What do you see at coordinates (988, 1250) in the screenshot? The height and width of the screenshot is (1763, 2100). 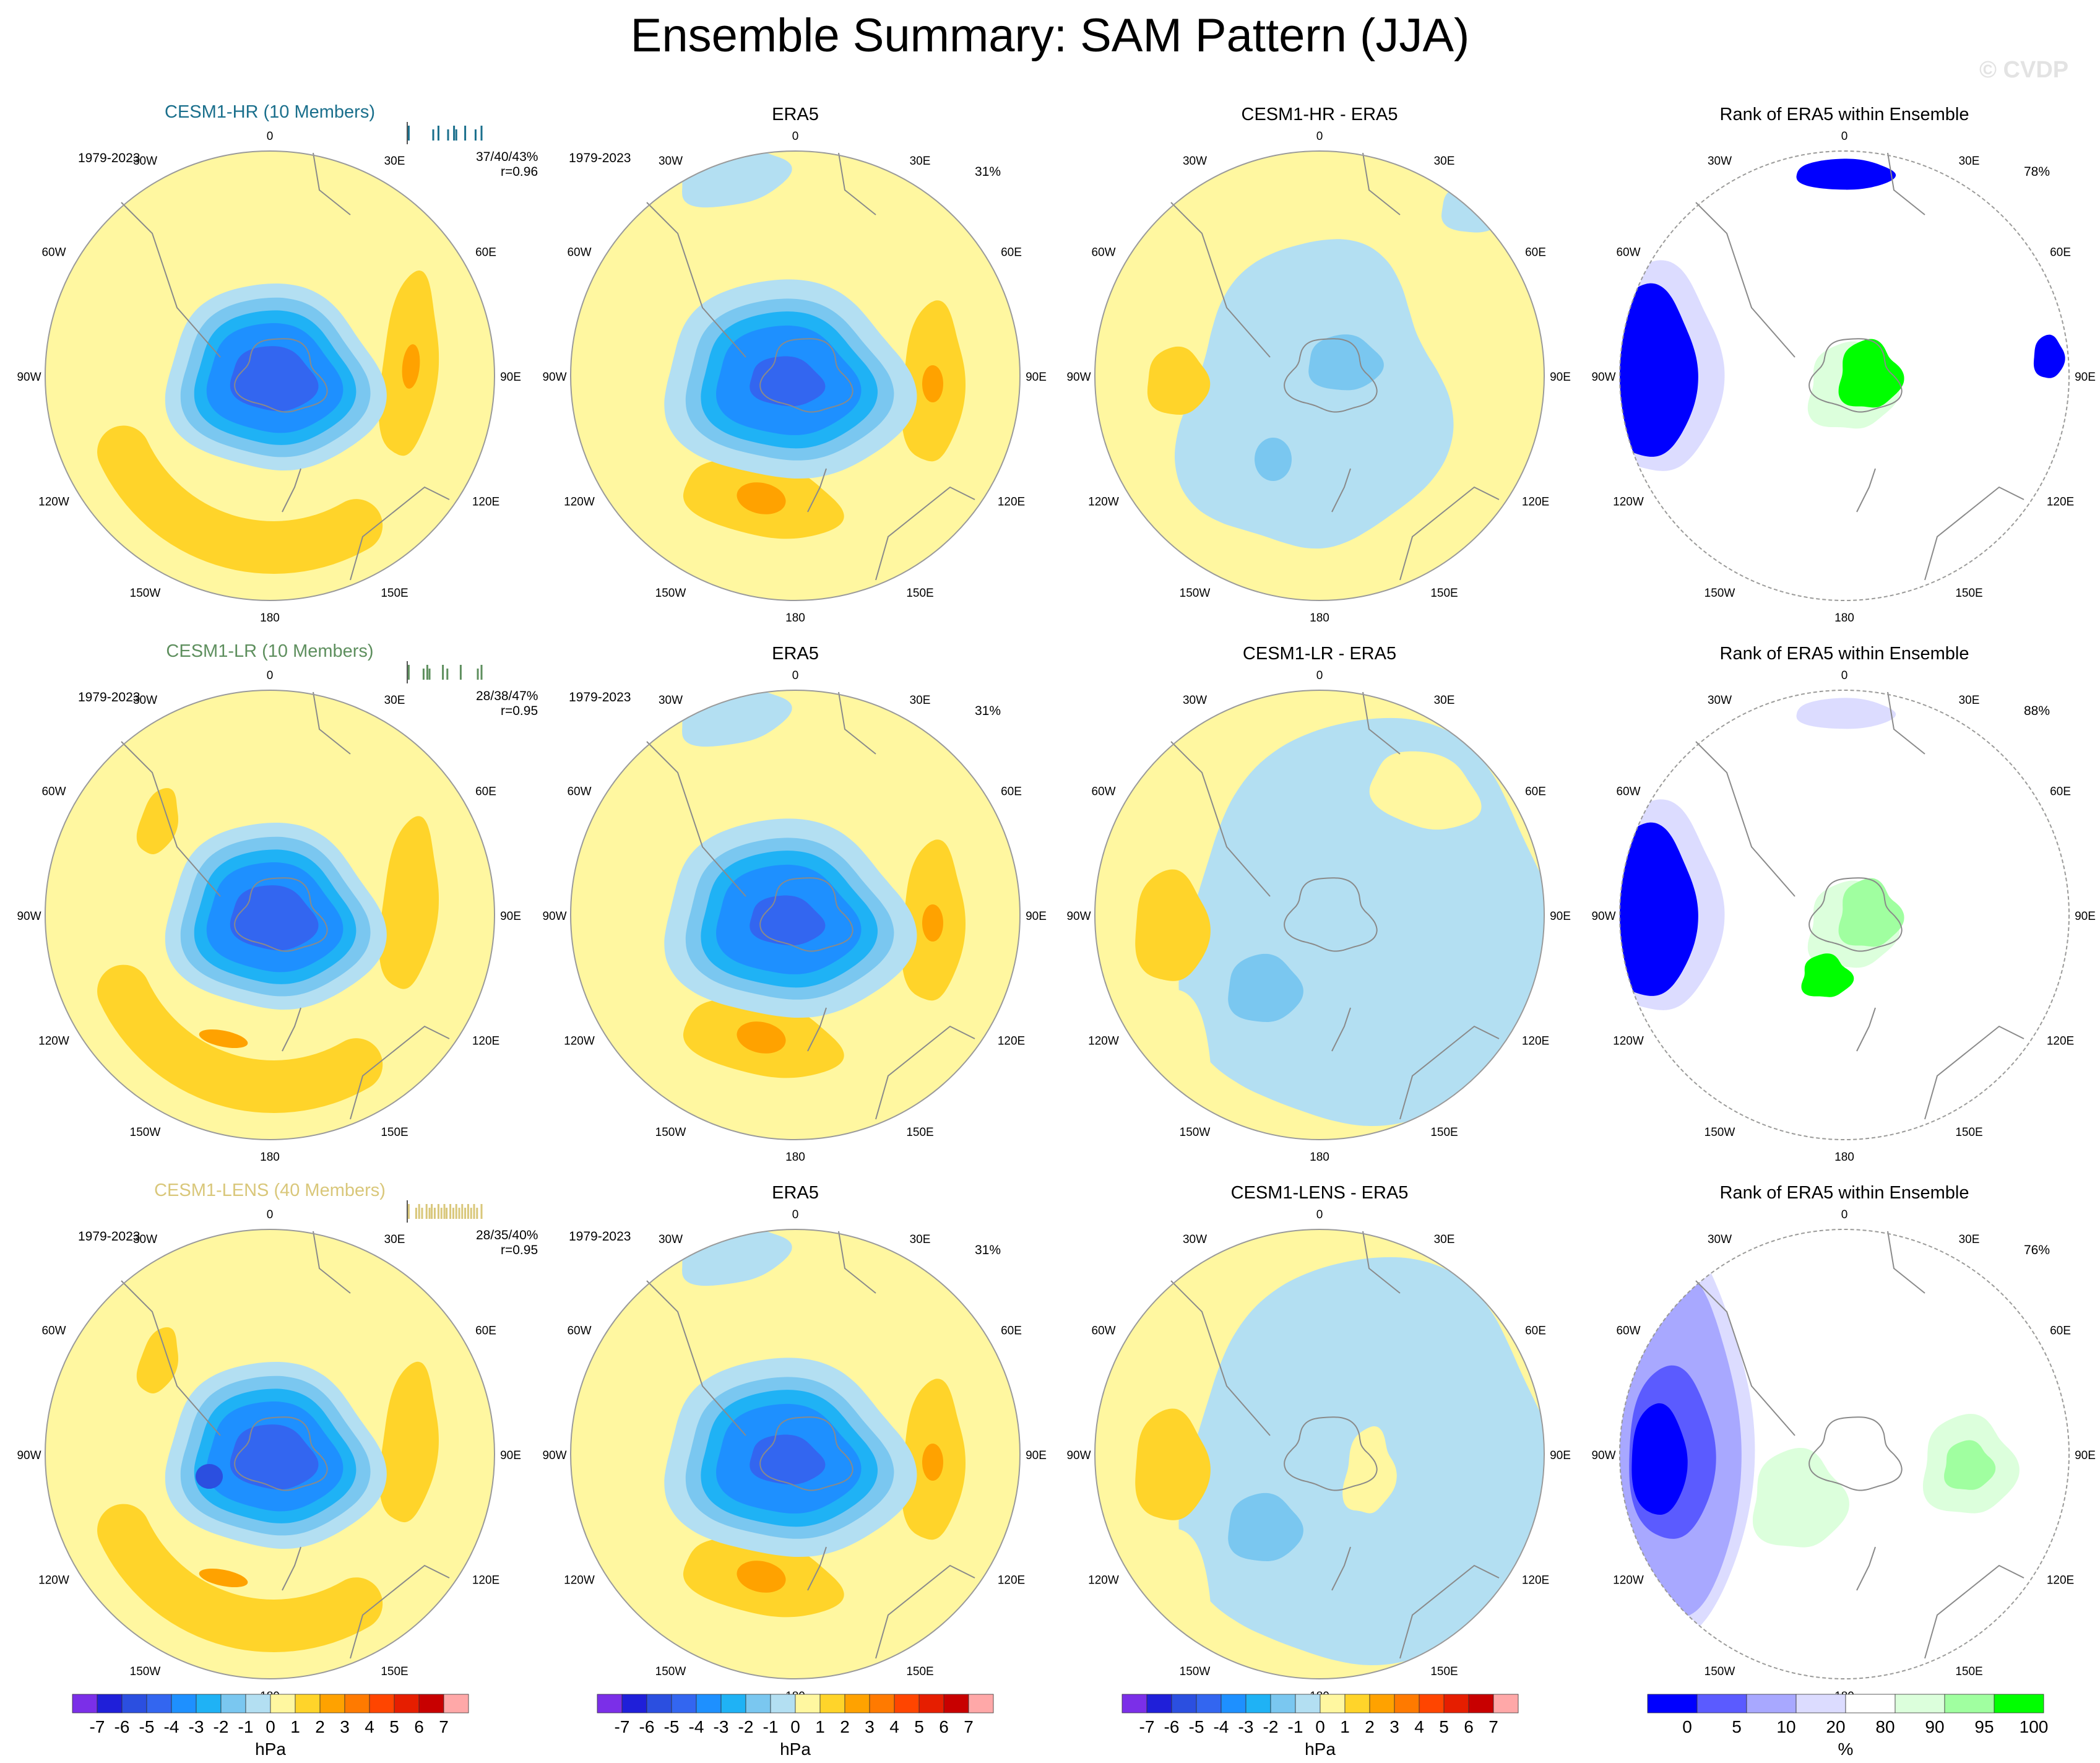 I see `era5-percent: 31%` at bounding box center [988, 1250].